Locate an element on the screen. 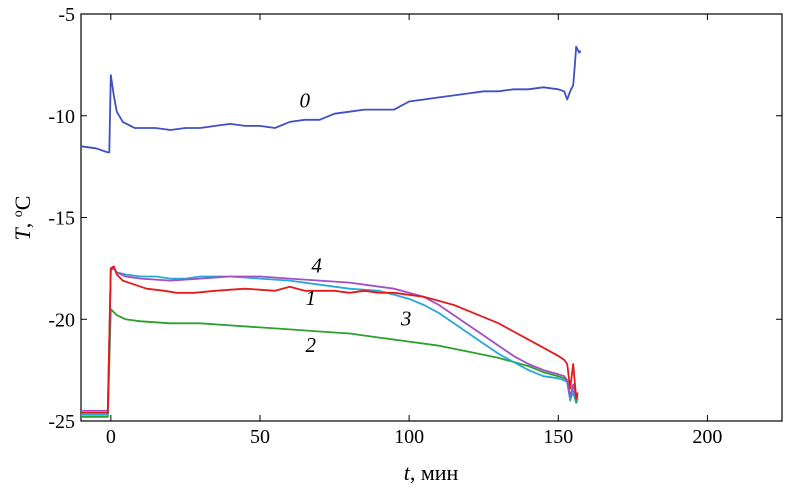 The image size is (787, 491). y-tick-label: -5 is located at coordinates (66, 15).